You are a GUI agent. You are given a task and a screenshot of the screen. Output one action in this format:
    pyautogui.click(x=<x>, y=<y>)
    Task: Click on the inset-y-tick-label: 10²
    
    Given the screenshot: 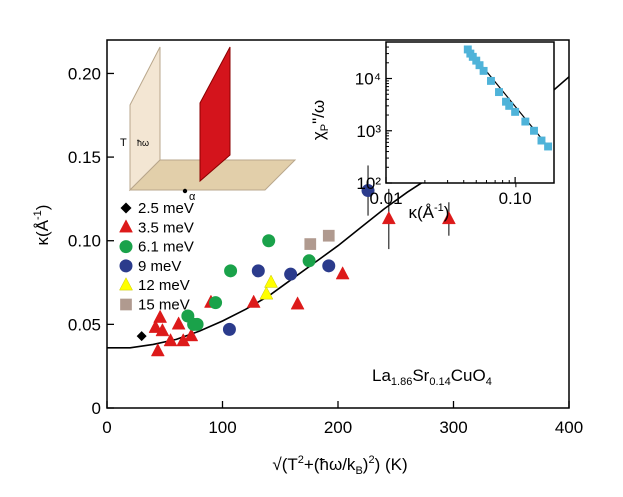 What is the action you would take?
    pyautogui.click(x=368, y=183)
    